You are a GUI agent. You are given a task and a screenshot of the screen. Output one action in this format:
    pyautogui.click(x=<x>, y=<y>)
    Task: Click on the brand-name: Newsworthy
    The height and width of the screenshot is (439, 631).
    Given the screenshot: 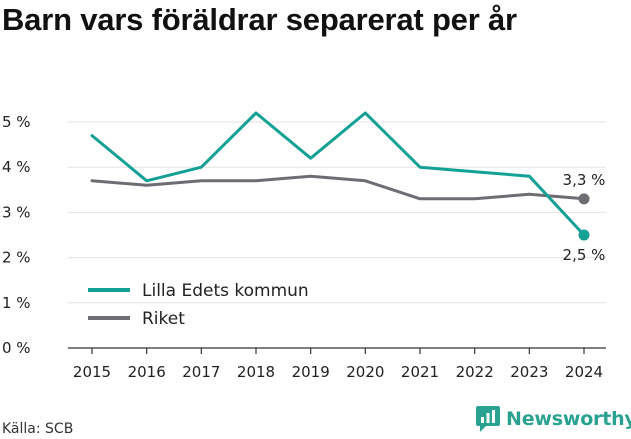 What is the action you would take?
    pyautogui.click(x=568, y=419)
    